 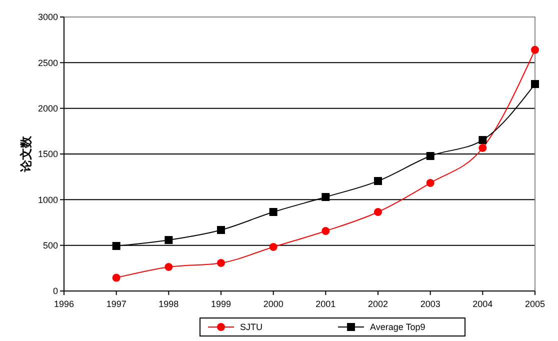 I want to click on y-tick-label: 3000, so click(x=48, y=17).